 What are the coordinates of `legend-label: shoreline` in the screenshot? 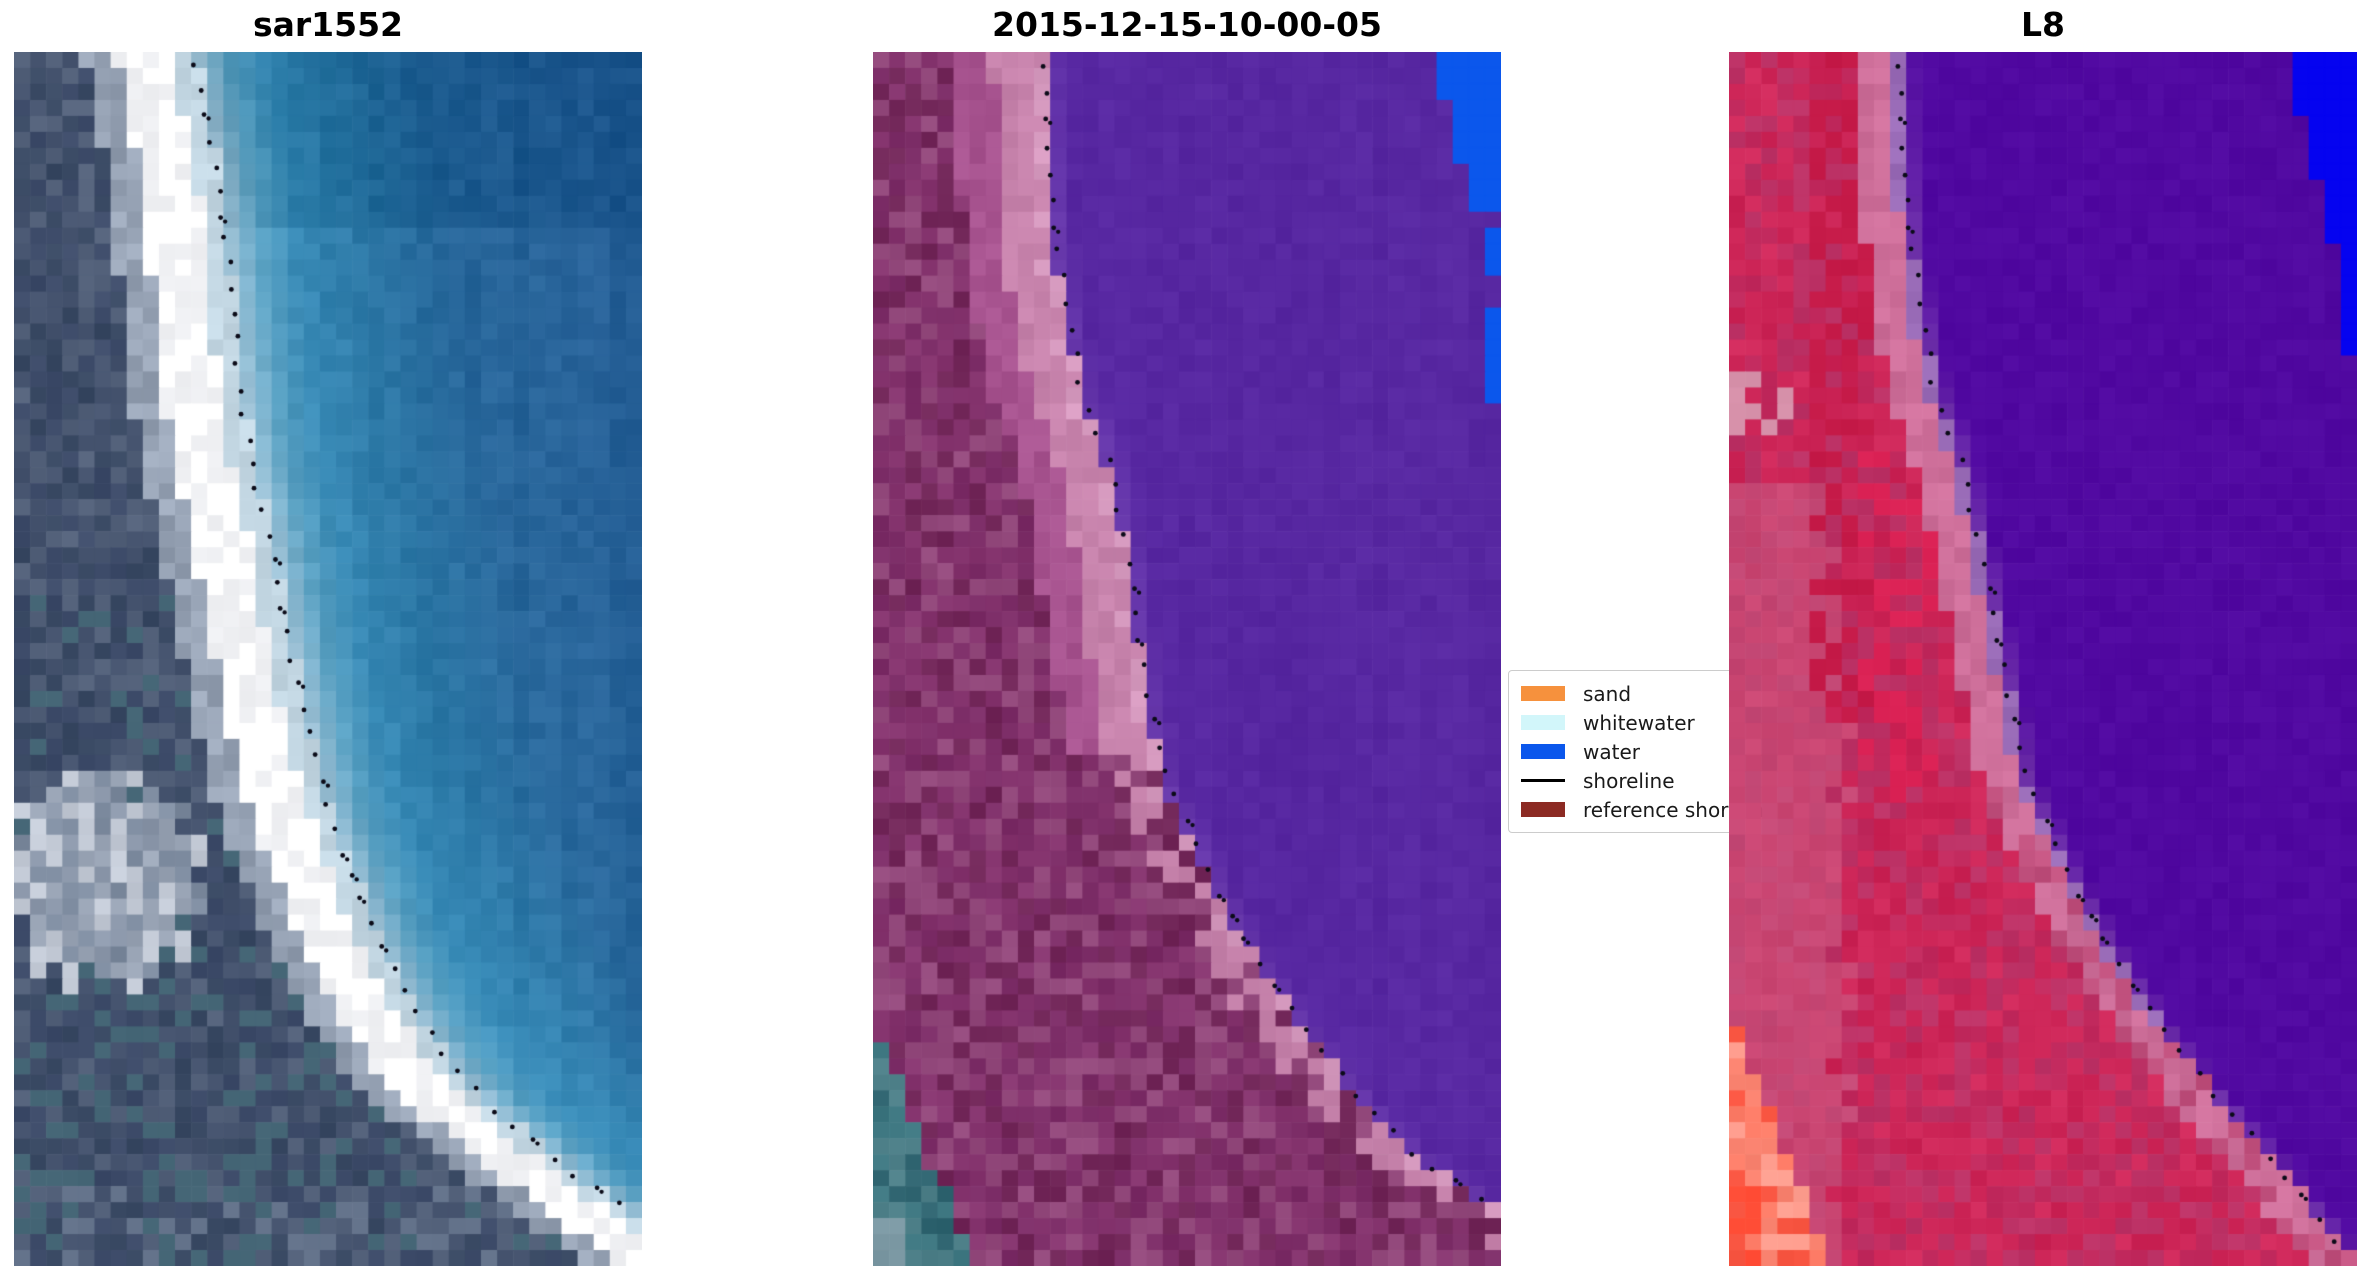 It's located at (1629, 780).